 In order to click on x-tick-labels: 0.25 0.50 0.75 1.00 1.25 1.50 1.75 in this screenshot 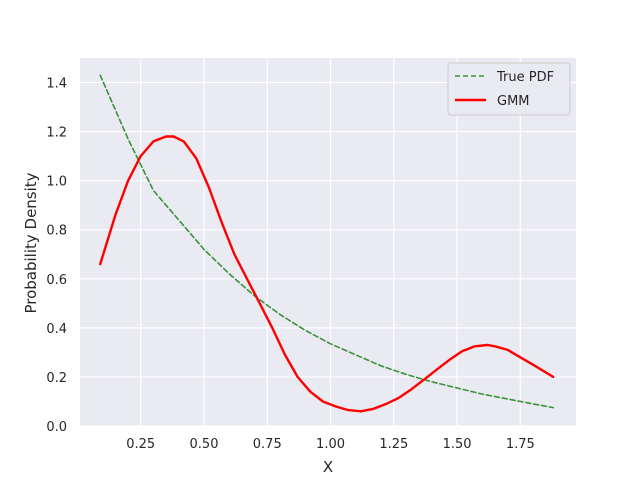, I will do `click(330, 444)`.